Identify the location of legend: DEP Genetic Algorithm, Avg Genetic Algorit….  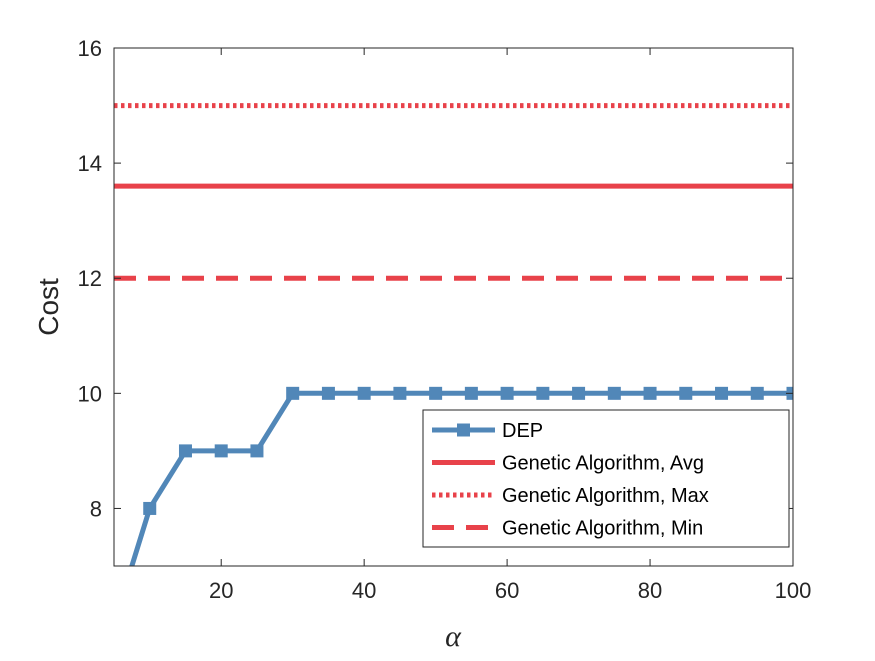
(606, 478).